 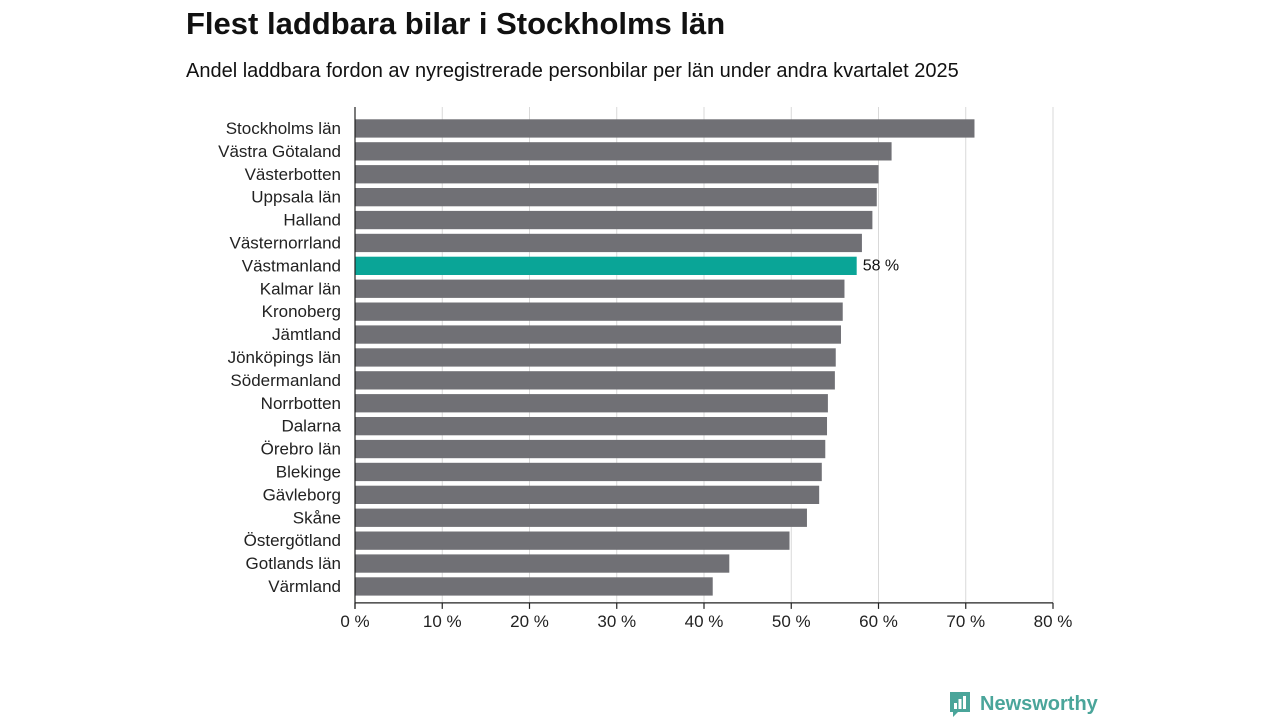 I want to click on x-tick-label: 80 %, so click(x=1053, y=621).